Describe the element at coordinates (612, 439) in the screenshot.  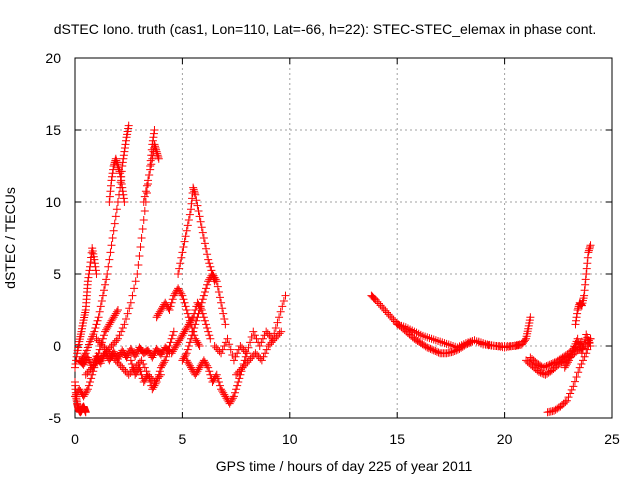
I see `x-tick-label: 25` at that location.